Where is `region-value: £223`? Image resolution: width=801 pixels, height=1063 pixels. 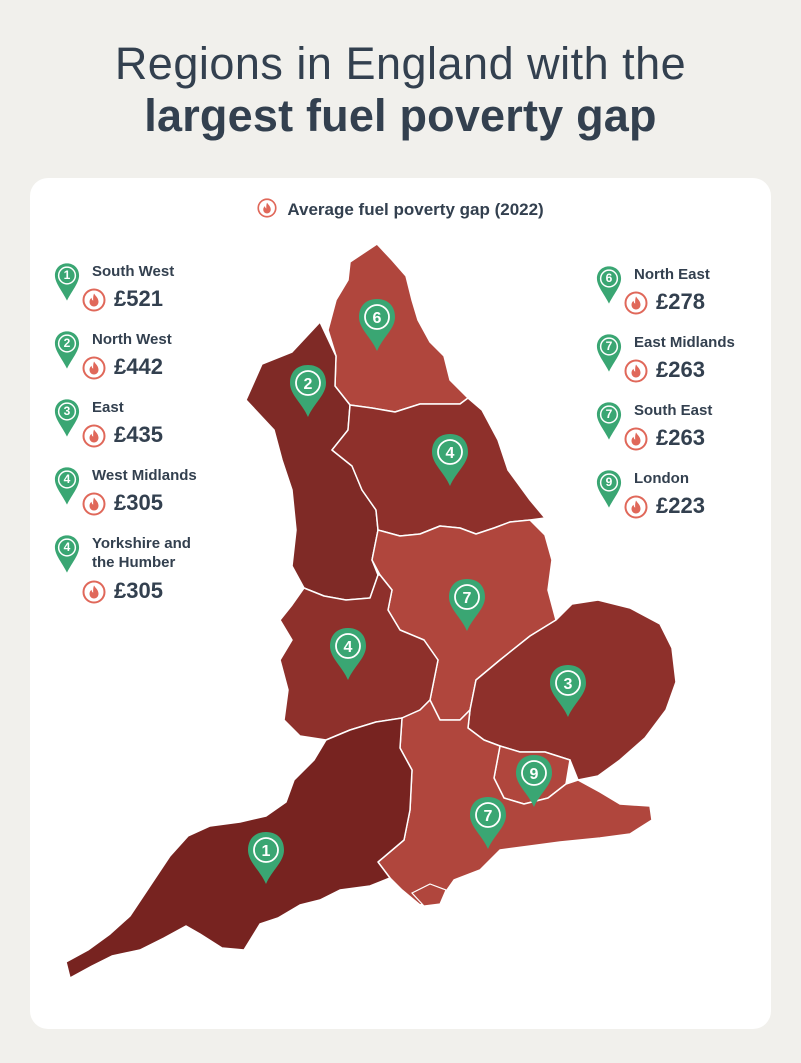
region-value: £223 is located at coordinates (680, 505).